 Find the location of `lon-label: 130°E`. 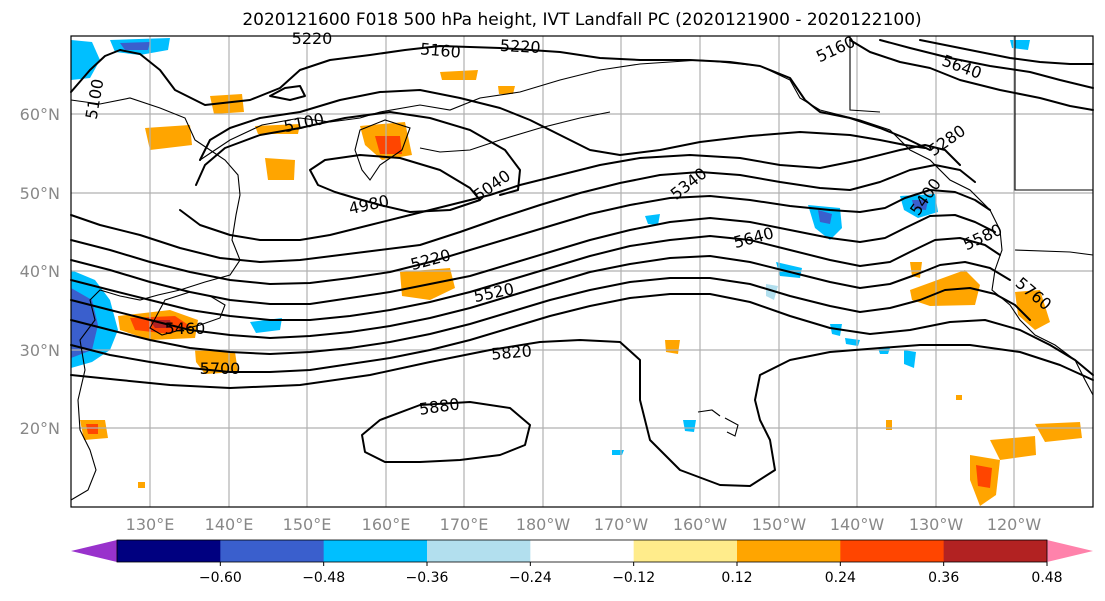

lon-label: 130°E is located at coordinates (150, 524).